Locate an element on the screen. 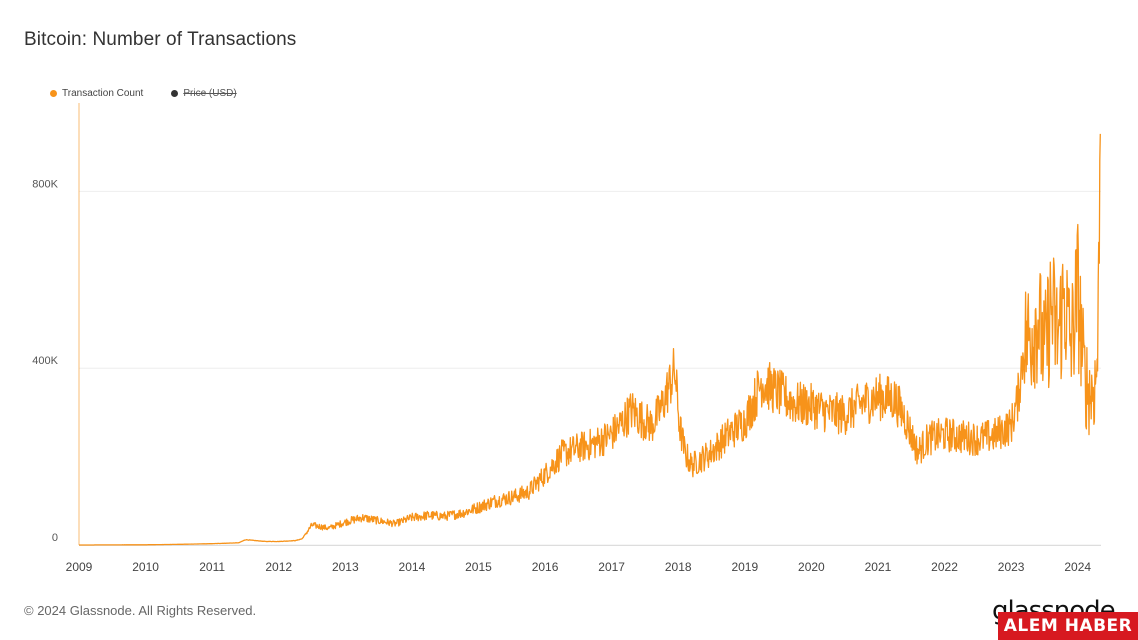 This screenshot has height=640, width=1138. chart-legend: Transaction Count Price (USD) is located at coordinates (143, 93).